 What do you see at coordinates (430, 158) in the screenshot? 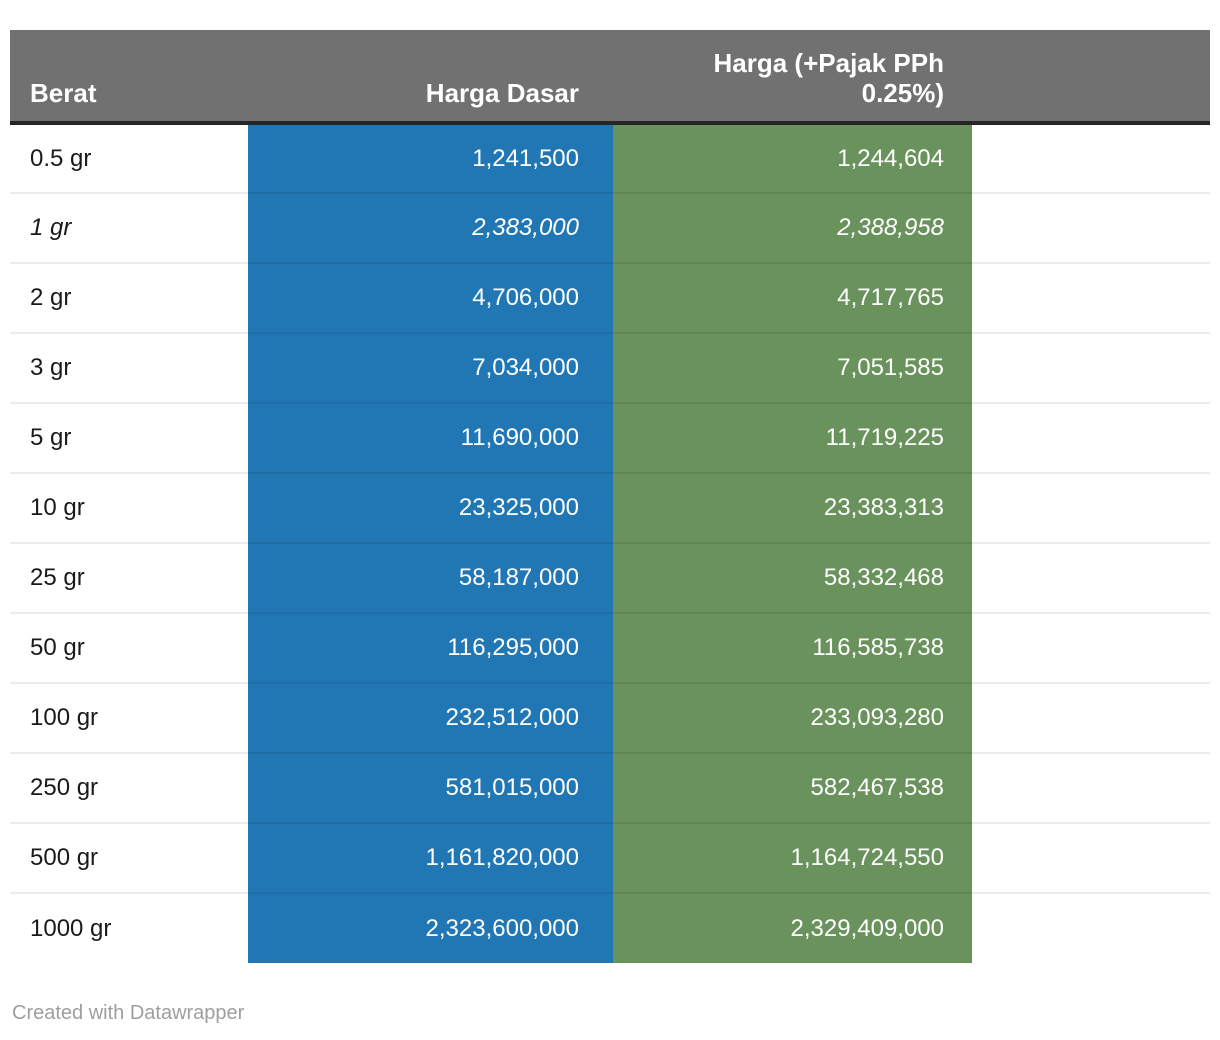
I see `harga-dasar-cell: 1,241,500` at bounding box center [430, 158].